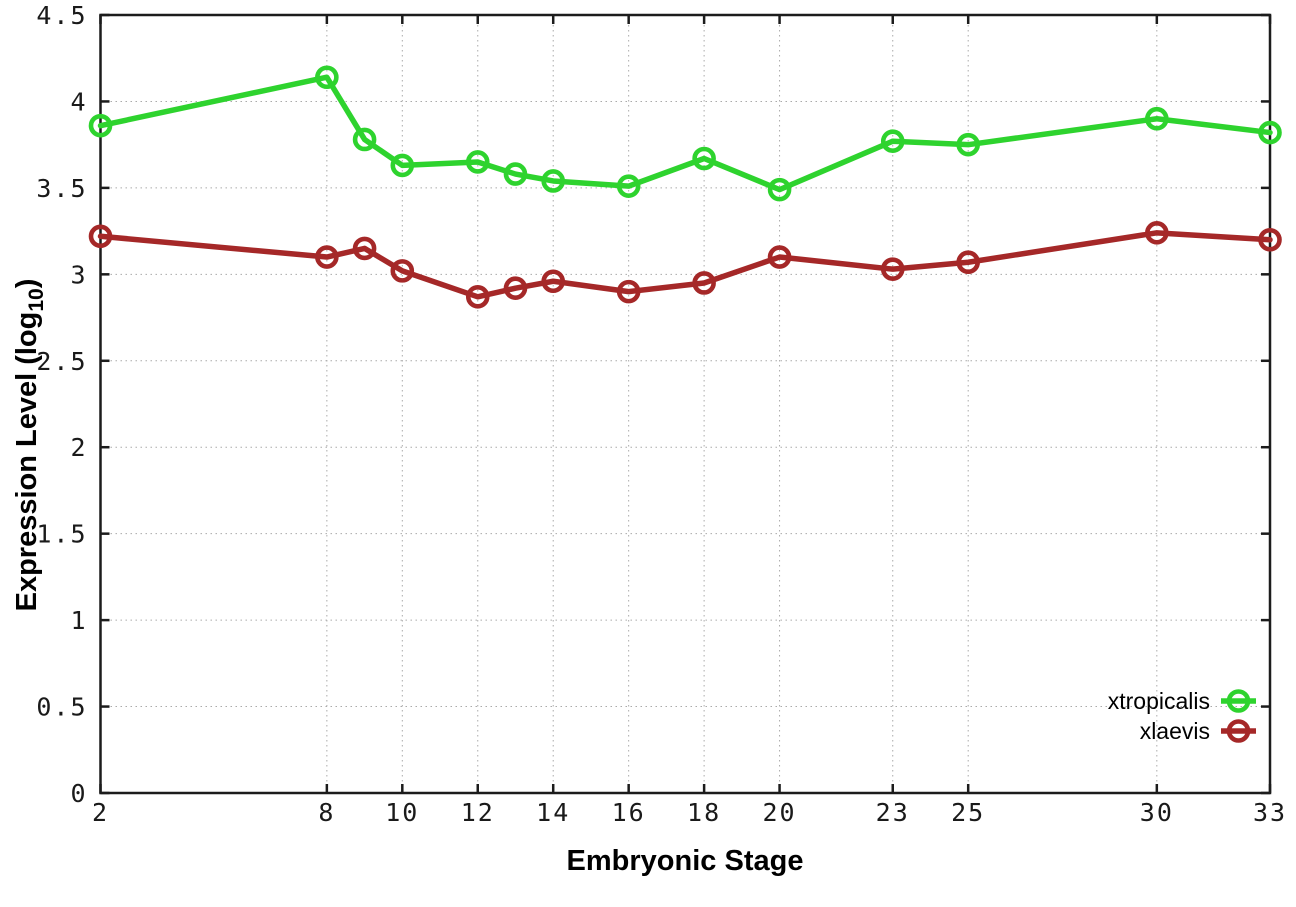 This screenshot has width=1296, height=907. Describe the element at coordinates (1175, 731) in the screenshot. I see `legend-label-xlaevis: xlaevis` at that location.